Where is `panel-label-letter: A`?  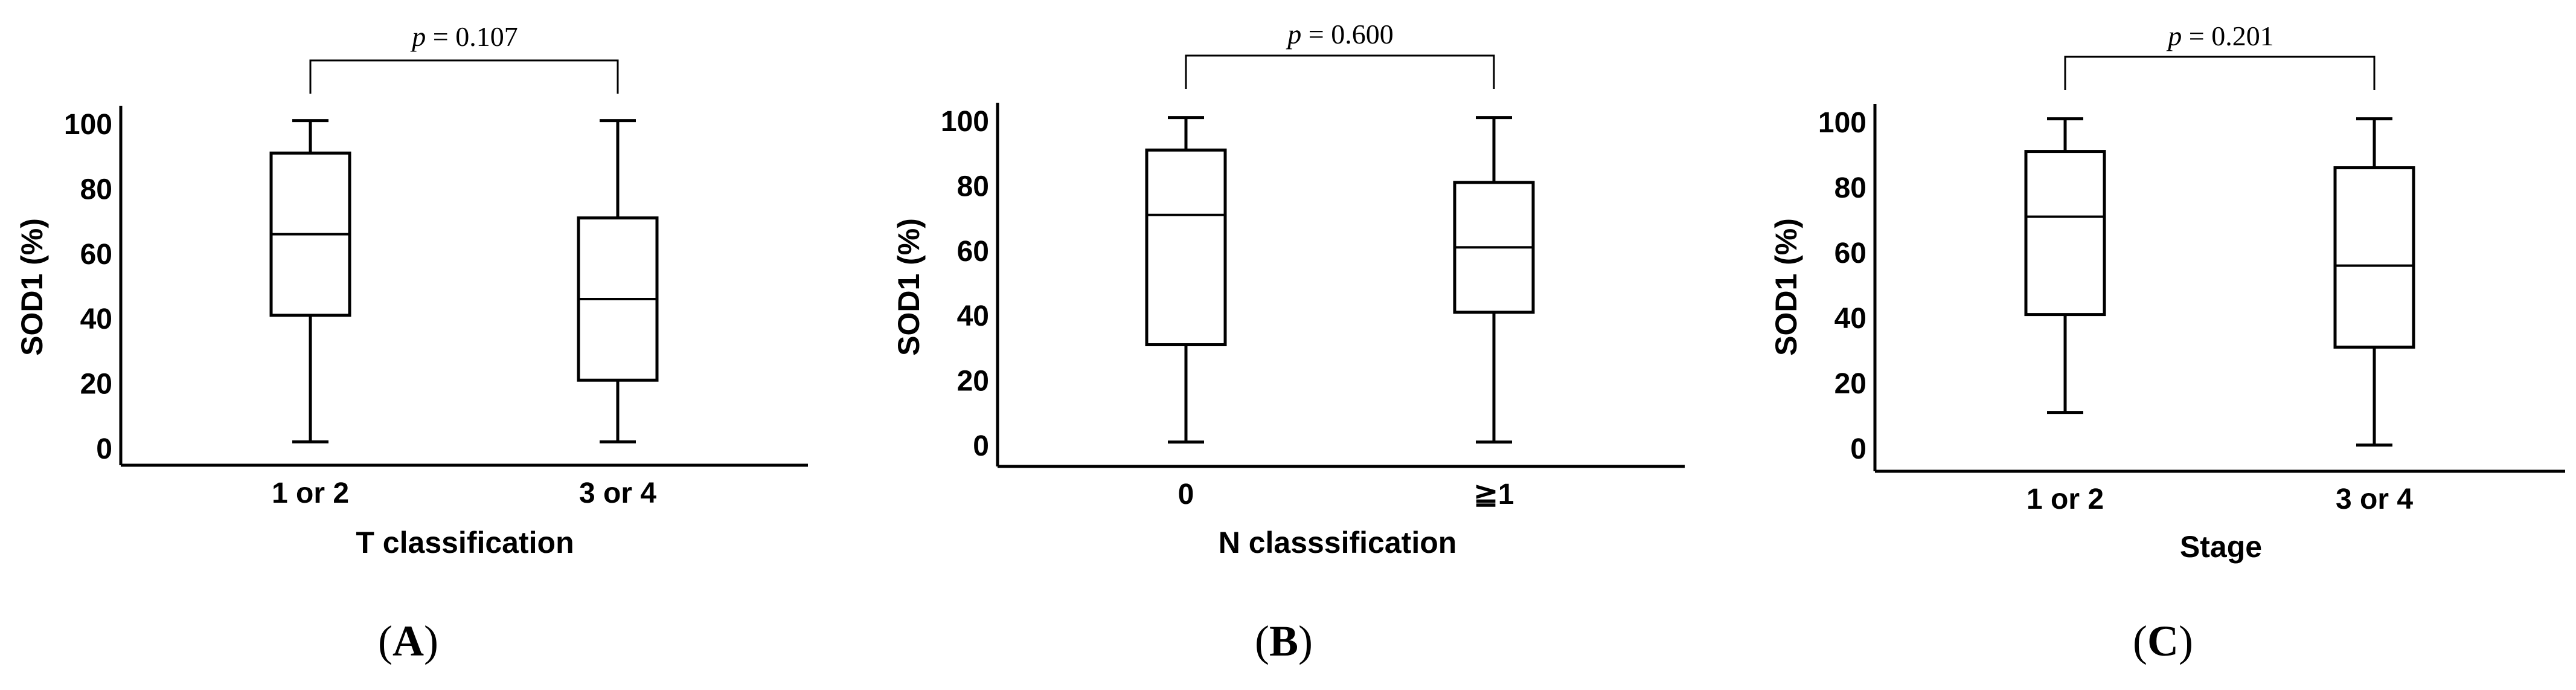
panel-label-letter: A is located at coordinates (408, 641).